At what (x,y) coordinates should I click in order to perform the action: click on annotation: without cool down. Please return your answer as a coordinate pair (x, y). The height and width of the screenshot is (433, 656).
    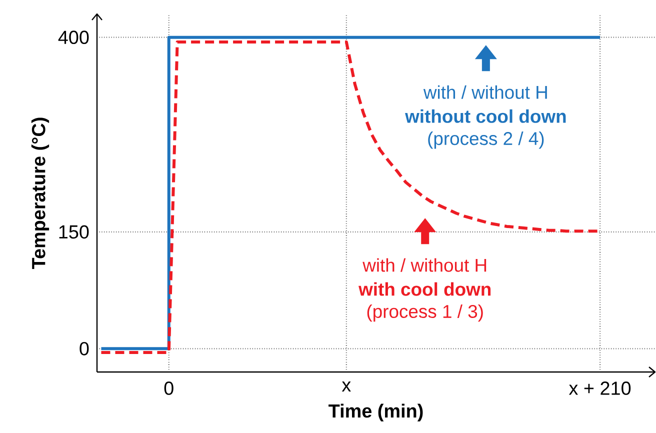
    Looking at the image, I should click on (485, 116).